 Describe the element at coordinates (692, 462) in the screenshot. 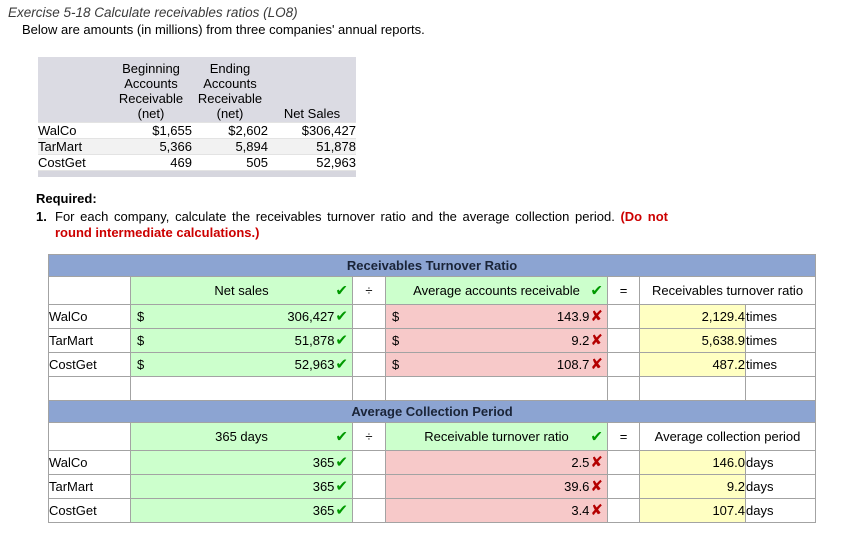

I see `period-result-cell: 146.0` at that location.